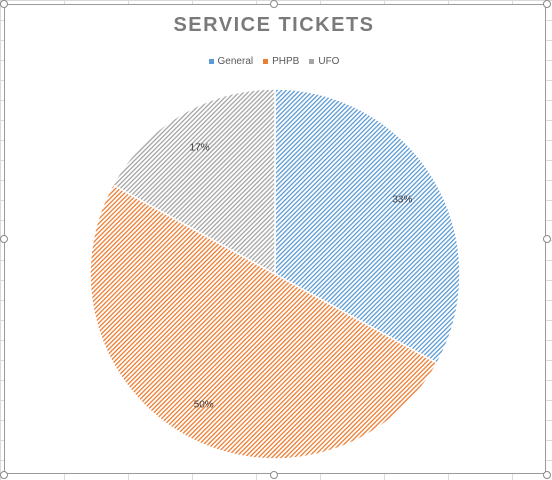 This screenshot has width=552, height=480. I want to click on chart-title: SERVICE TICKETS, so click(274, 25).